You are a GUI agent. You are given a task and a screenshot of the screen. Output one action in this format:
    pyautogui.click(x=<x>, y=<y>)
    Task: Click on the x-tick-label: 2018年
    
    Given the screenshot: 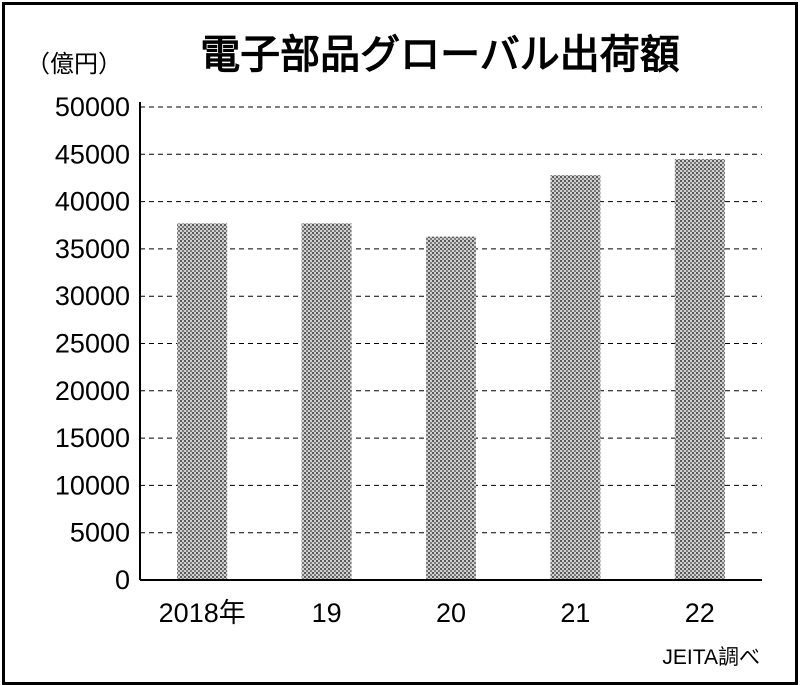 What is the action you would take?
    pyautogui.click(x=202, y=613)
    